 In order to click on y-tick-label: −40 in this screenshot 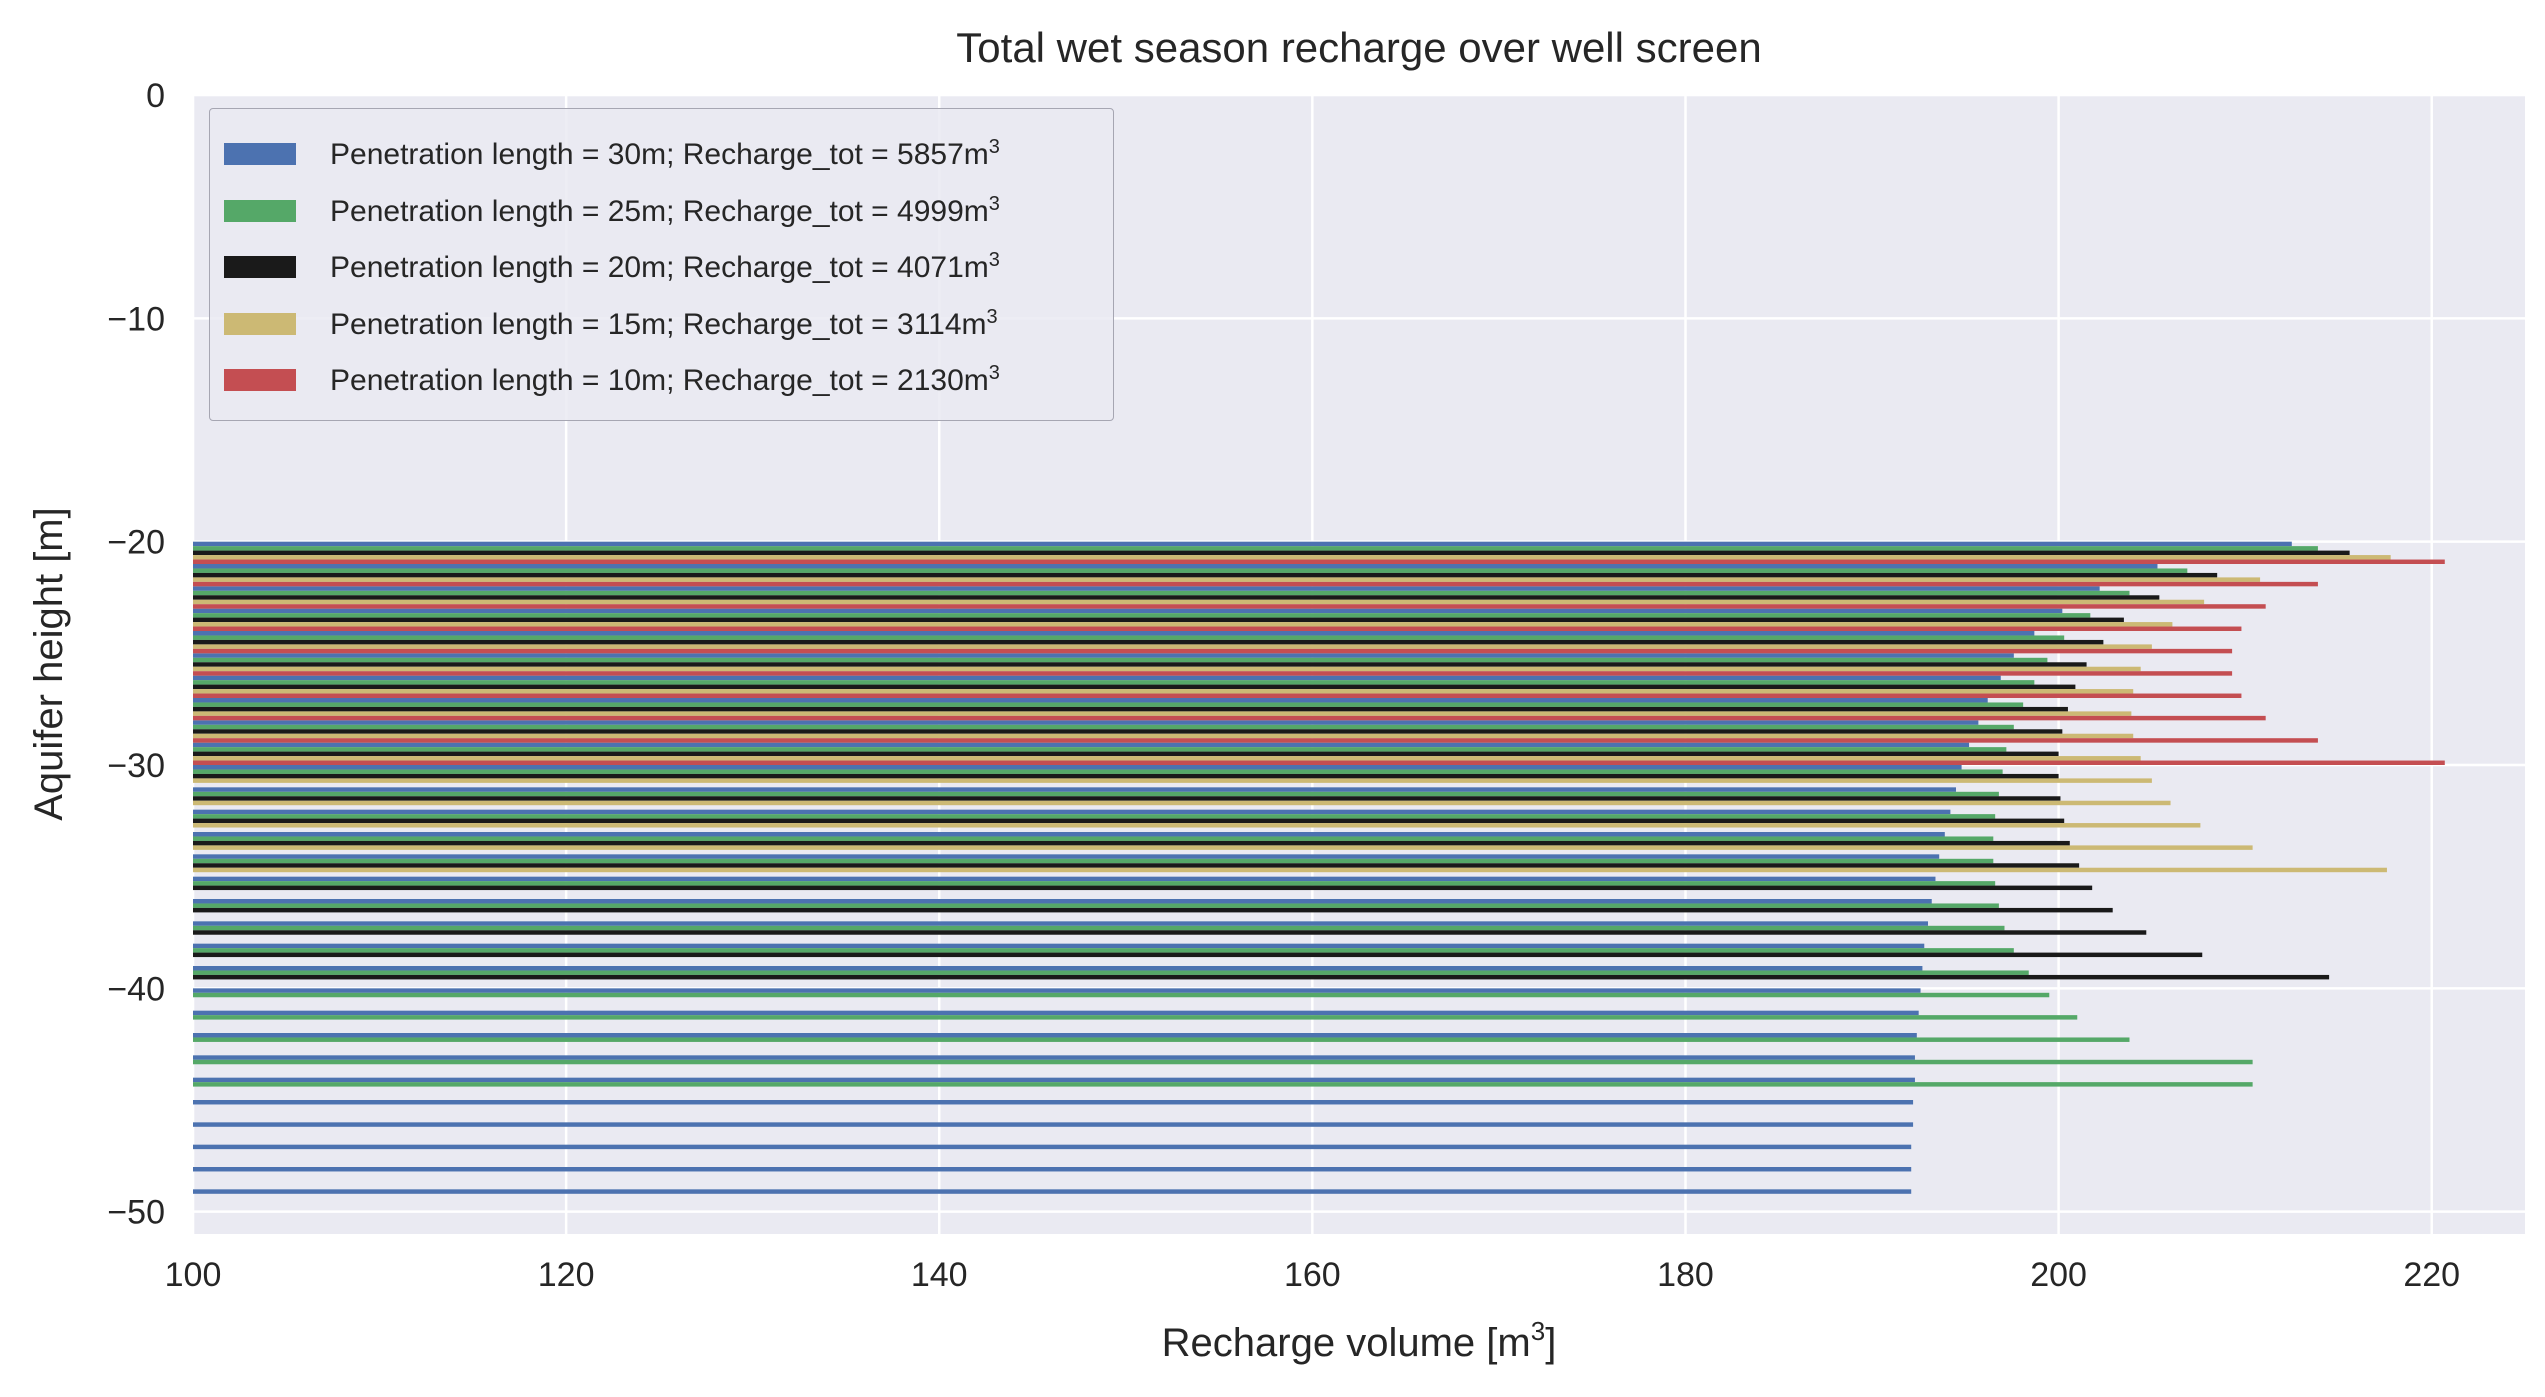, I will do `click(136, 989)`.